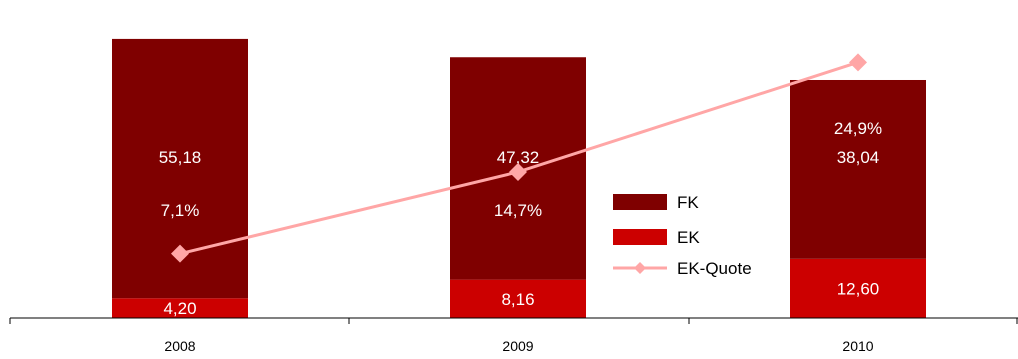 Image resolution: width=1018 pixels, height=359 pixels. What do you see at coordinates (518, 171) in the screenshot?
I see `marker-ek-quote-2009` at bounding box center [518, 171].